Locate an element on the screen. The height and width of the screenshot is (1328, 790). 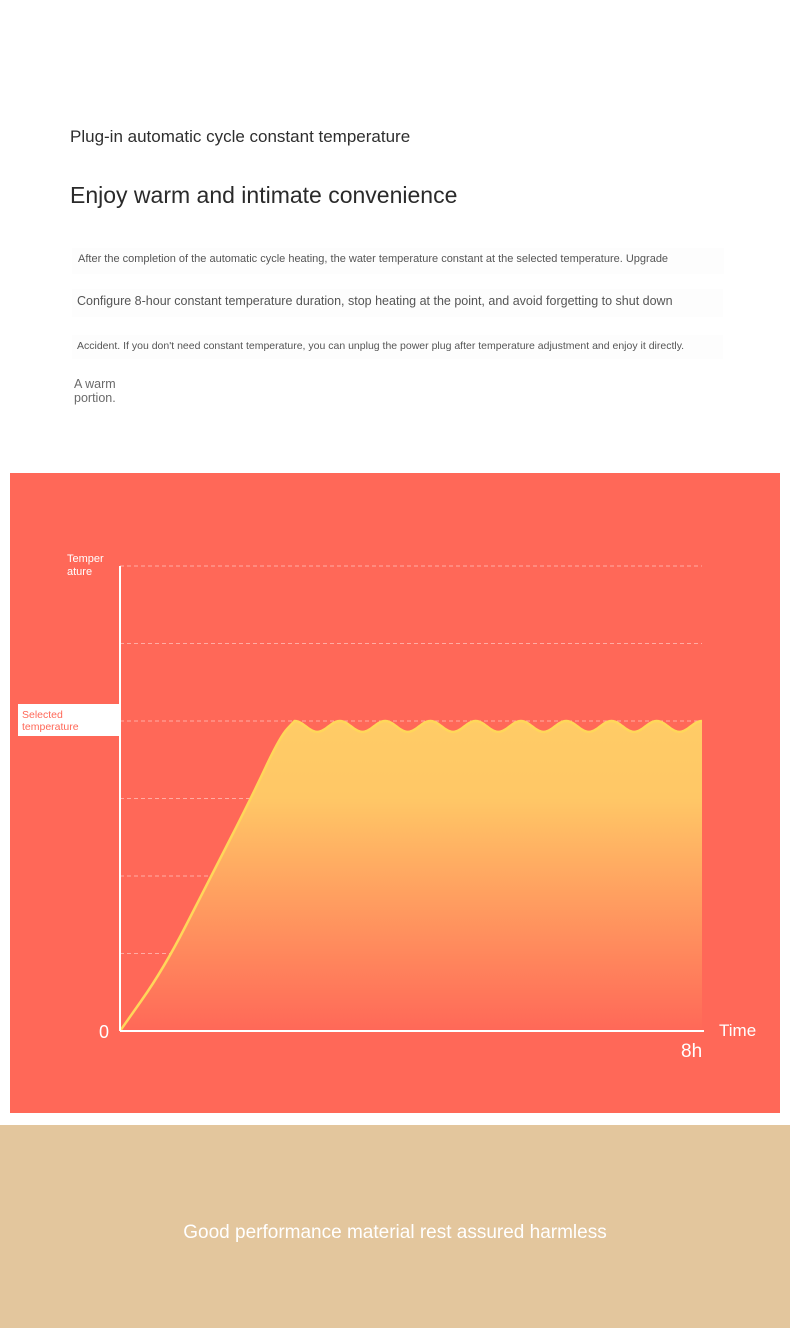
section-title: Enjoy warm and intimate convenience is located at coordinates (264, 195).